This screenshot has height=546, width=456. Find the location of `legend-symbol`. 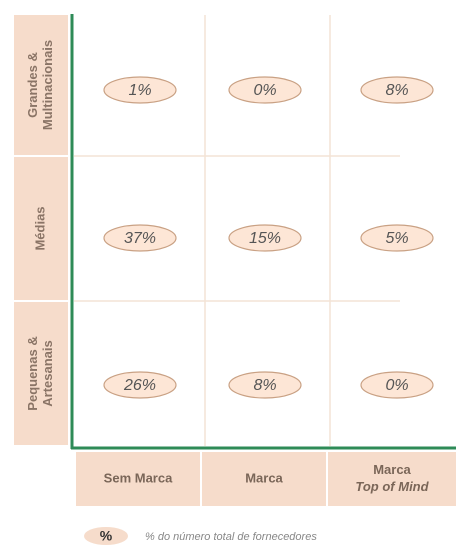

legend-symbol is located at coordinates (106, 536).